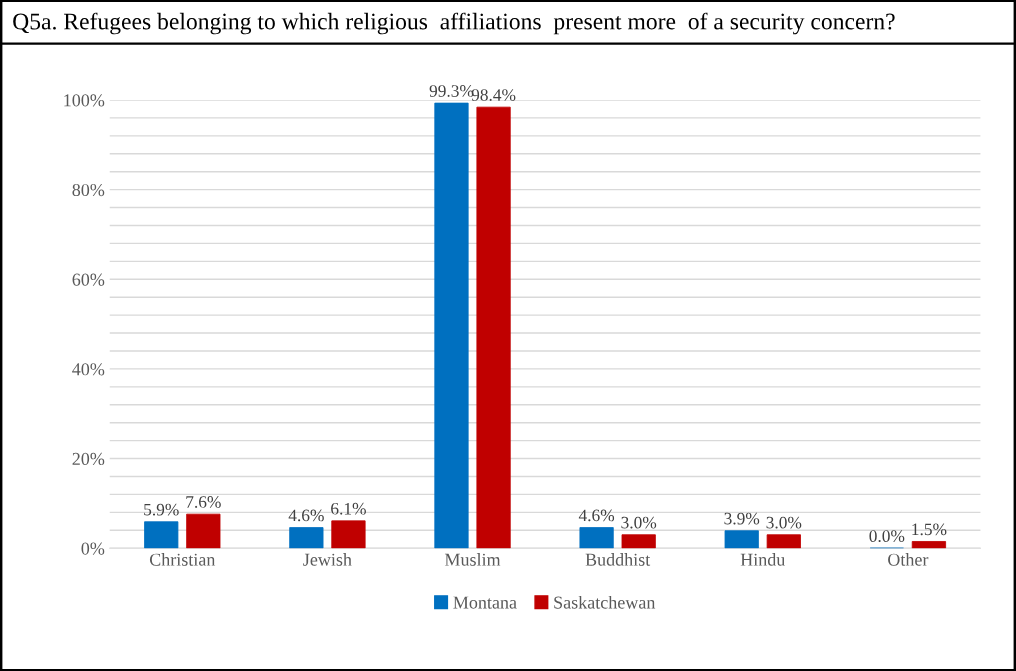  What do you see at coordinates (472, 559) in the screenshot?
I see `x-tick-label: Muslim` at bounding box center [472, 559].